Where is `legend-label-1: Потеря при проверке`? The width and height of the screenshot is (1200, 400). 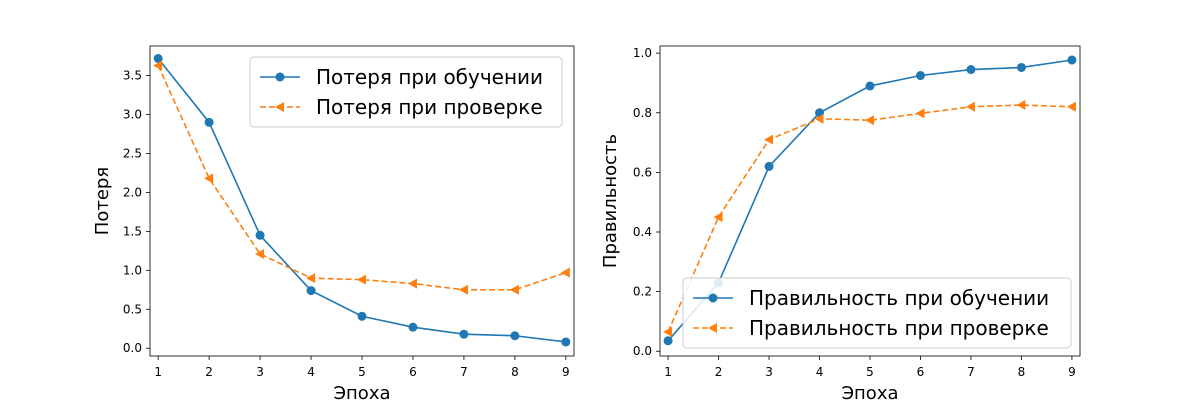
legend-label-1: Потеря при проверке is located at coordinates (429, 107).